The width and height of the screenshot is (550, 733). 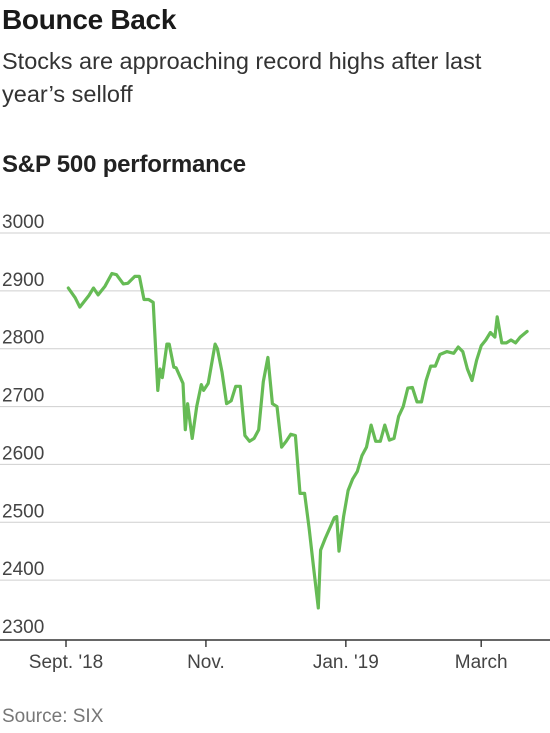 I want to click on y-tick-label: 2900, so click(x=23, y=280).